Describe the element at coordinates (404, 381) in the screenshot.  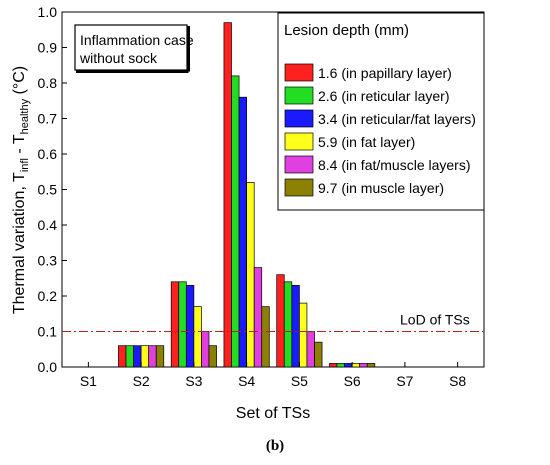
I see `x-tick-label: S7` at that location.